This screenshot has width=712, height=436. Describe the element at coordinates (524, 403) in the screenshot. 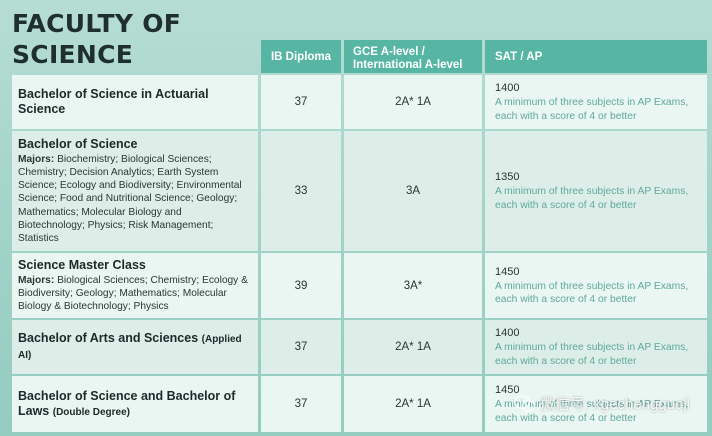

I see `wechat-icon` at that location.